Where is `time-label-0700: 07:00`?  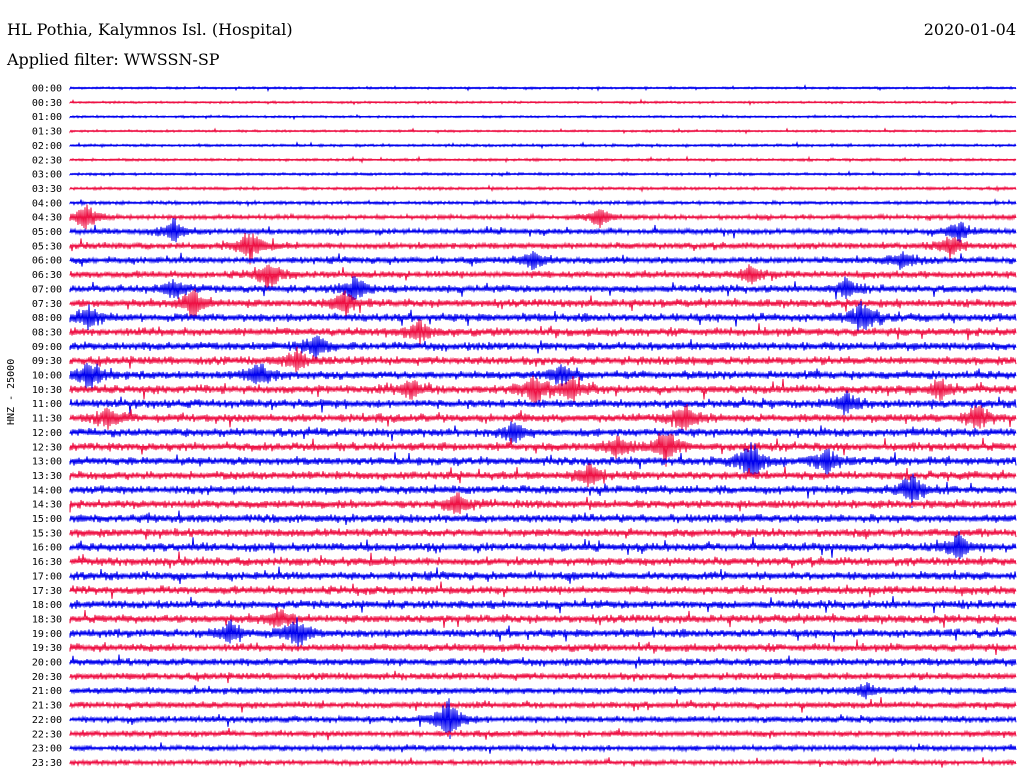 time-label-0700: 07:00 is located at coordinates (47, 289).